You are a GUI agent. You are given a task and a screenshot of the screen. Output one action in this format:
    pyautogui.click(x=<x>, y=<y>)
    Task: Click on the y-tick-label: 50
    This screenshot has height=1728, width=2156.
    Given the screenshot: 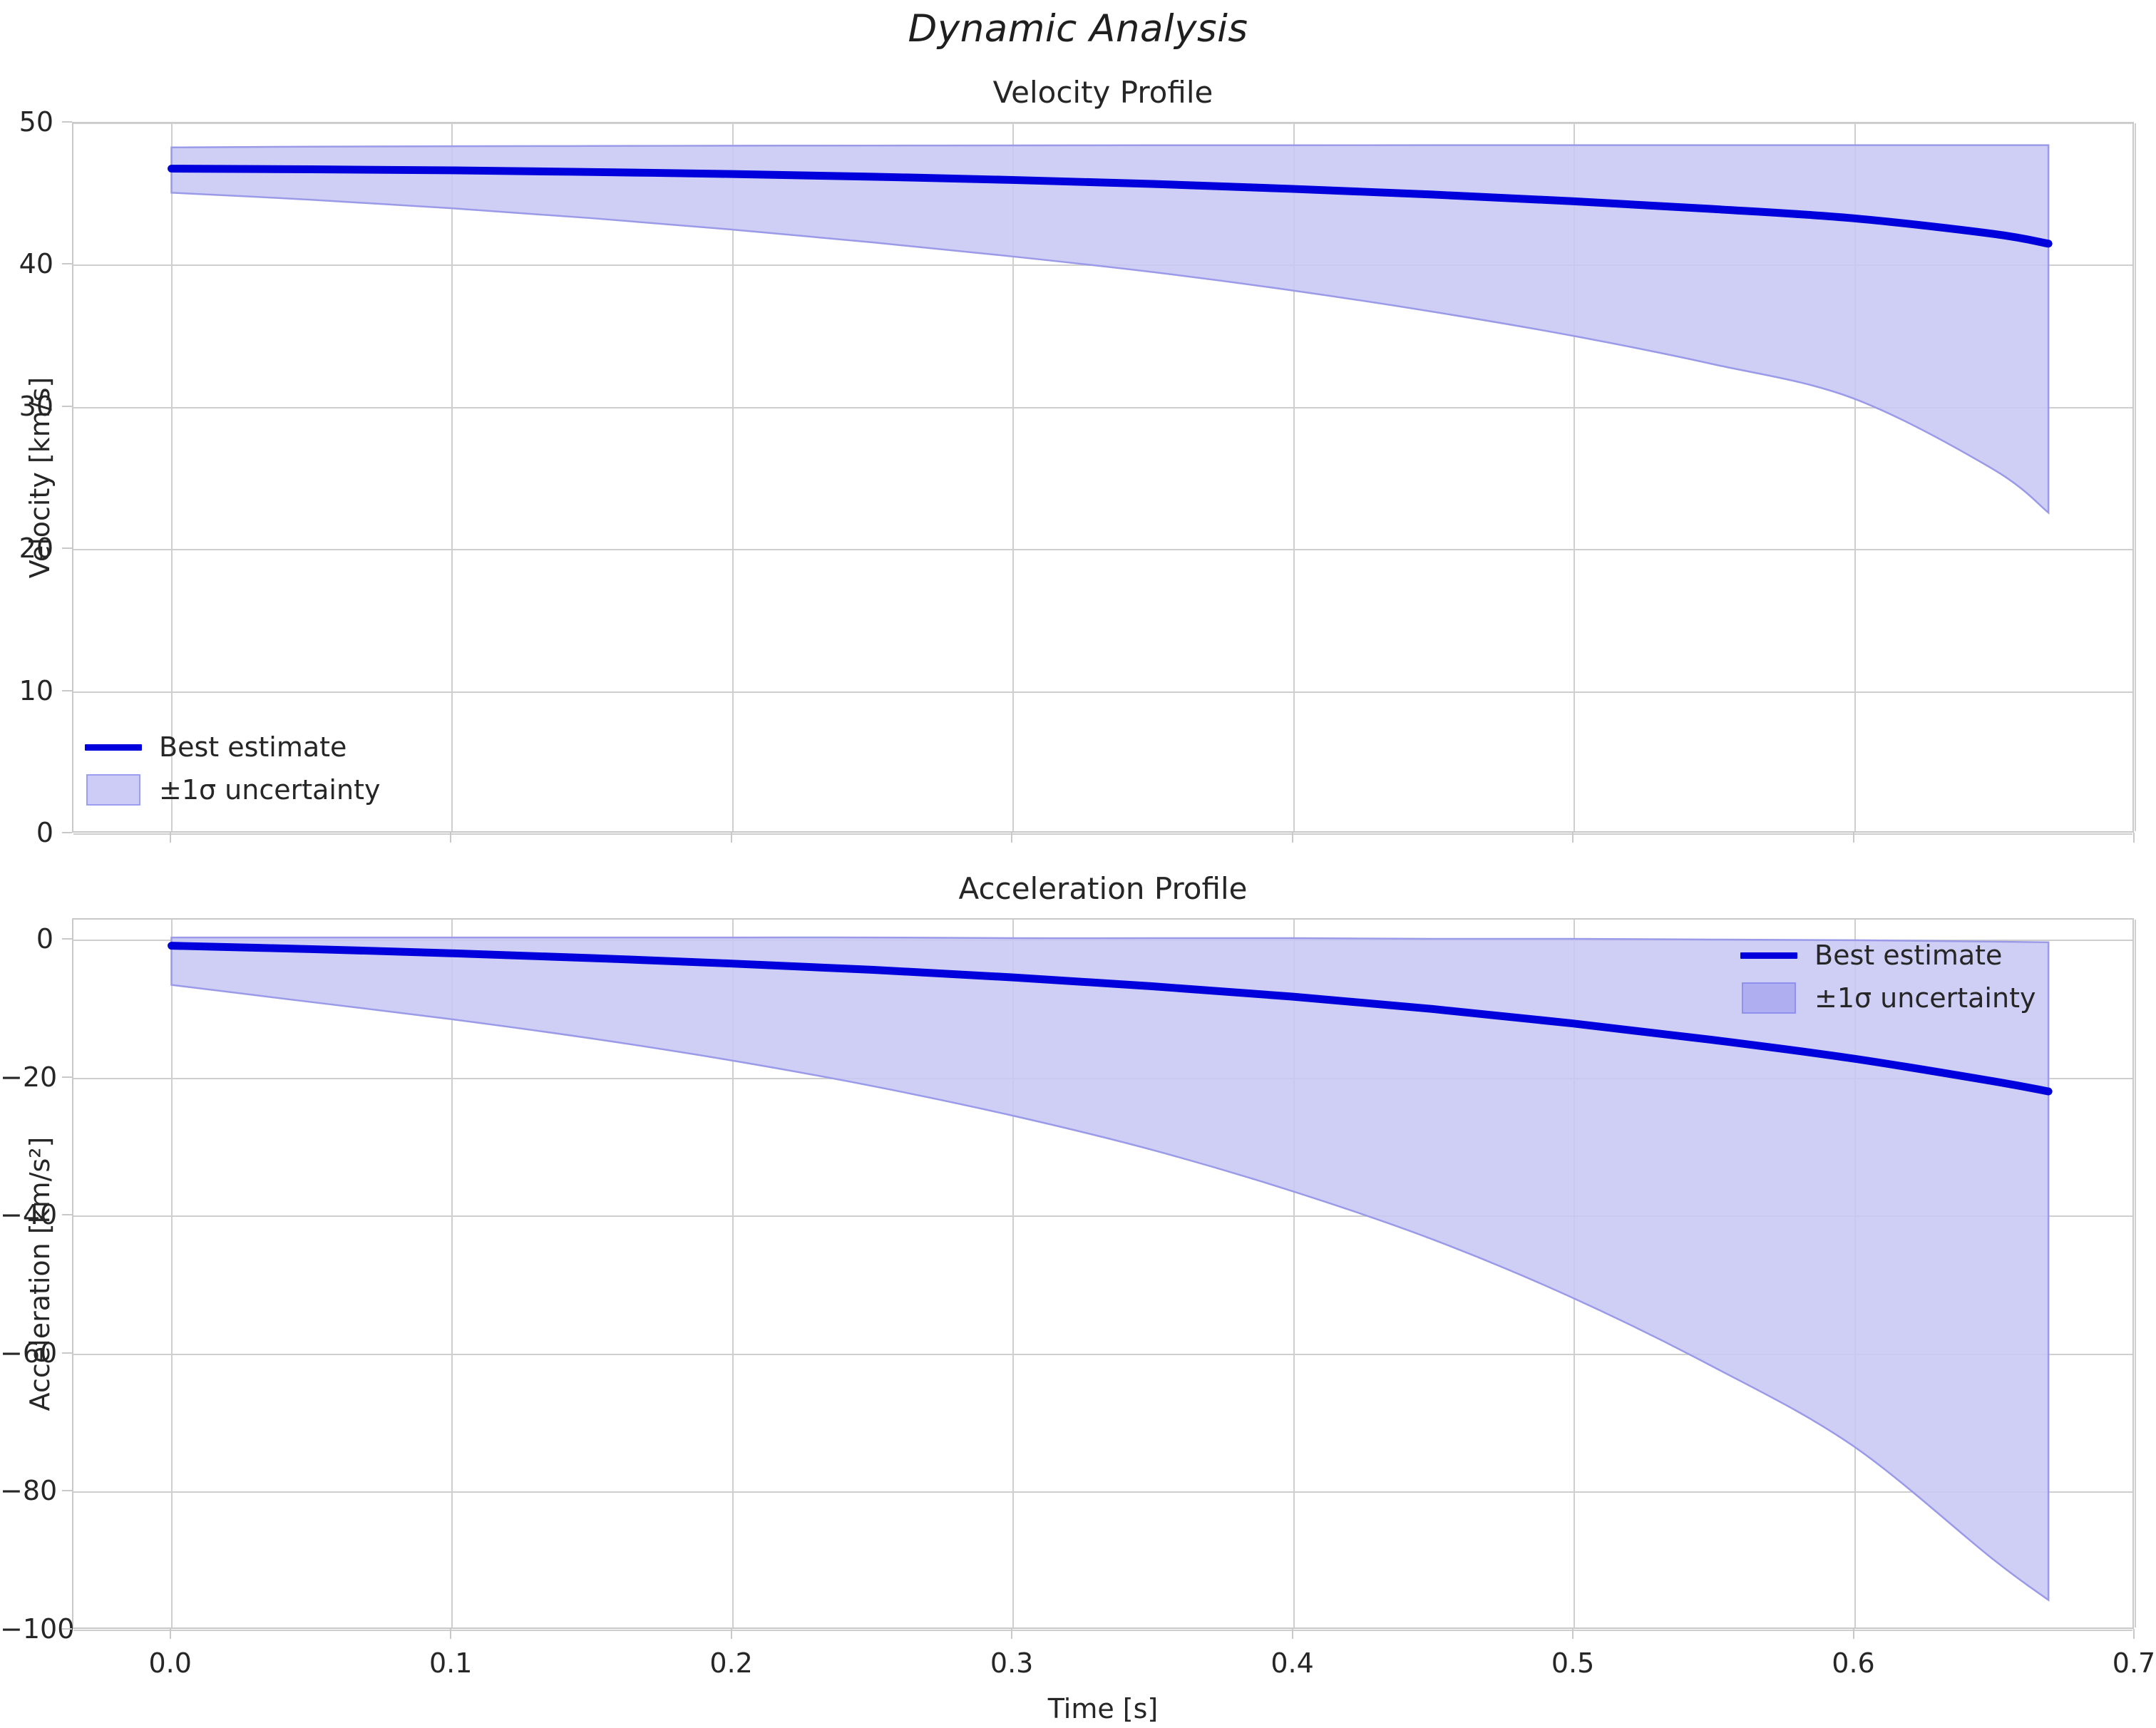 What is the action you would take?
    pyautogui.click(x=36, y=122)
    